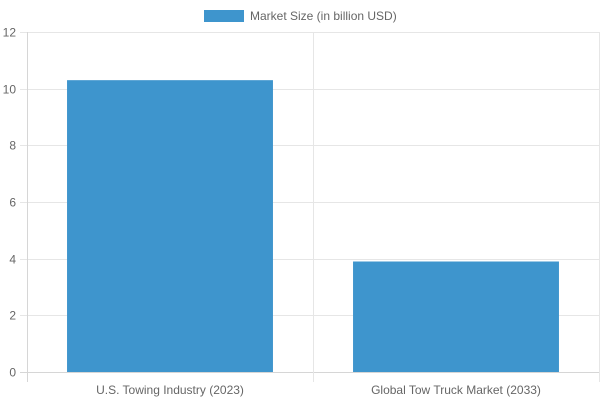 The image size is (600, 400). What do you see at coordinates (12, 260) in the screenshot?
I see `y-tick-label: 4` at bounding box center [12, 260].